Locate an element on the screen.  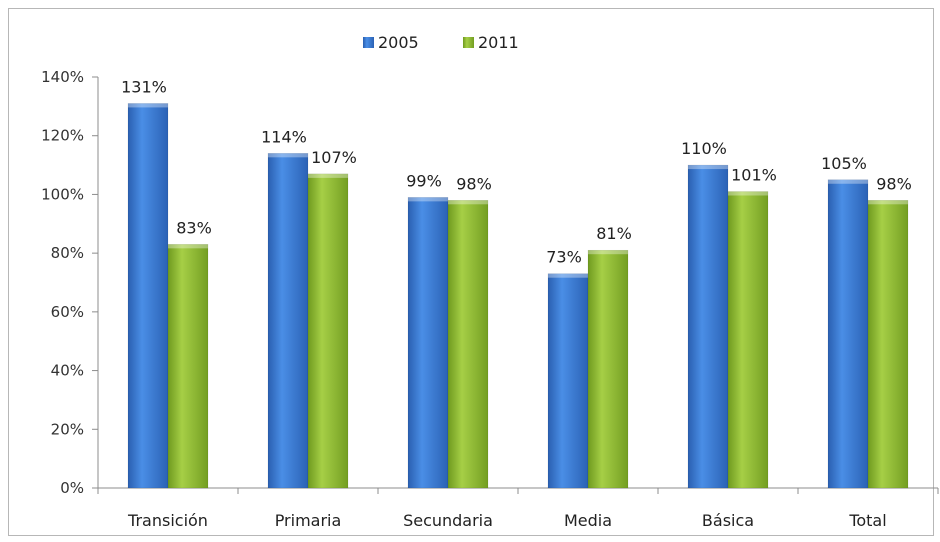
x-category-label: Primaria is located at coordinates (308, 520).